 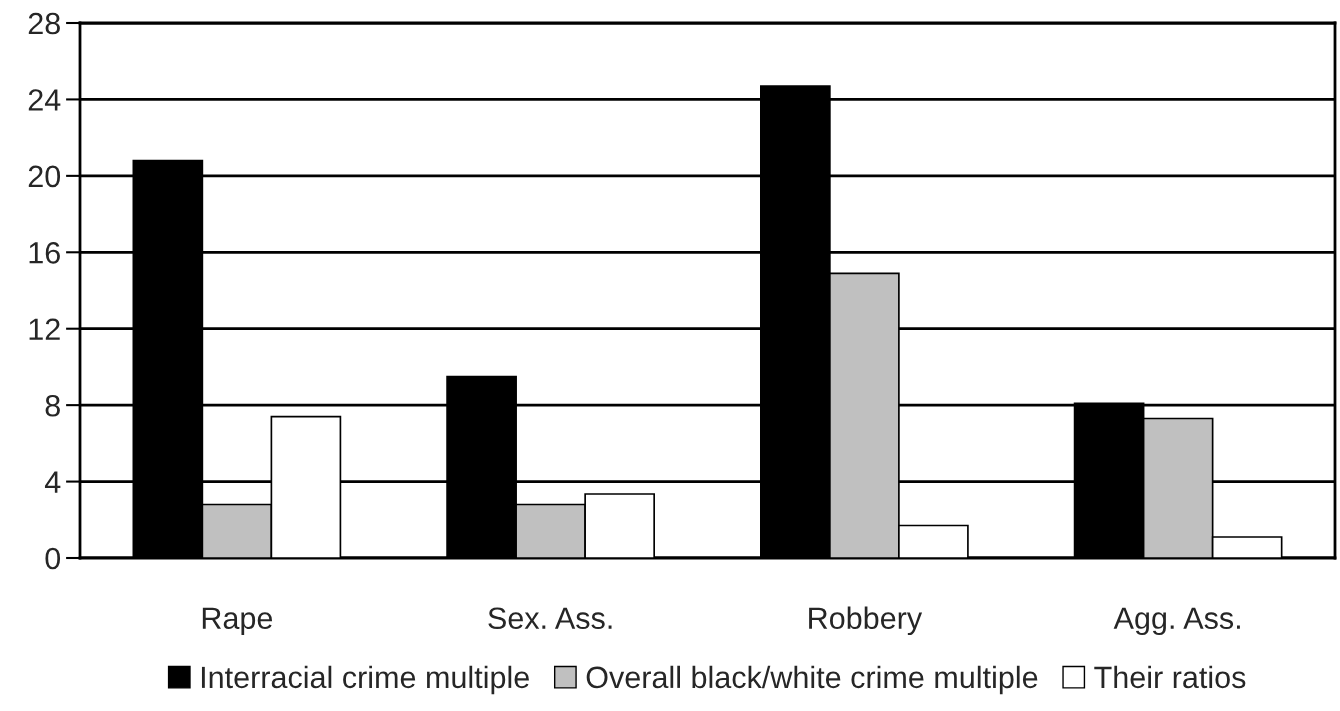 What do you see at coordinates (1176, 621) in the screenshot?
I see `x-tick-label: Agg. Ass.` at bounding box center [1176, 621].